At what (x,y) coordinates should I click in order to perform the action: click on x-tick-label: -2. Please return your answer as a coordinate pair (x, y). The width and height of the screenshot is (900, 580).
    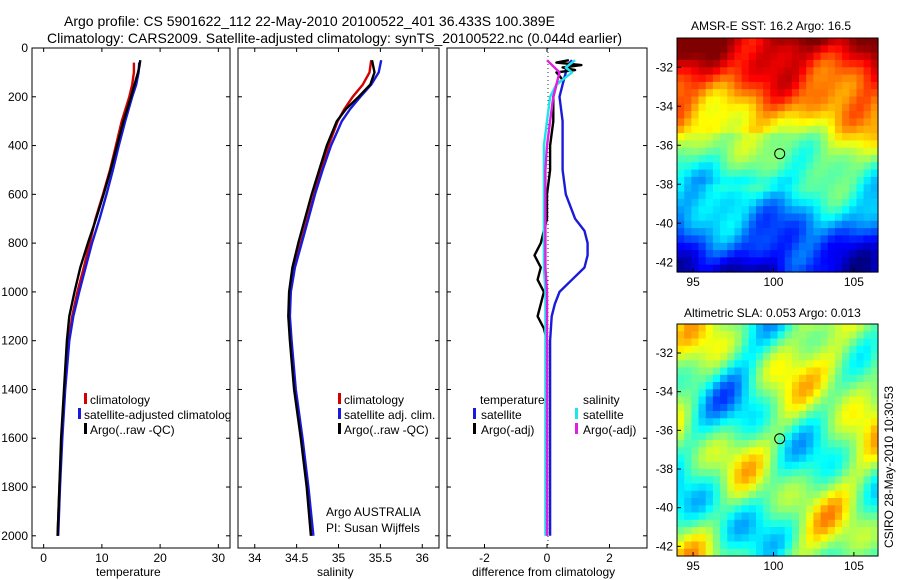
    Looking at the image, I should click on (484, 558).